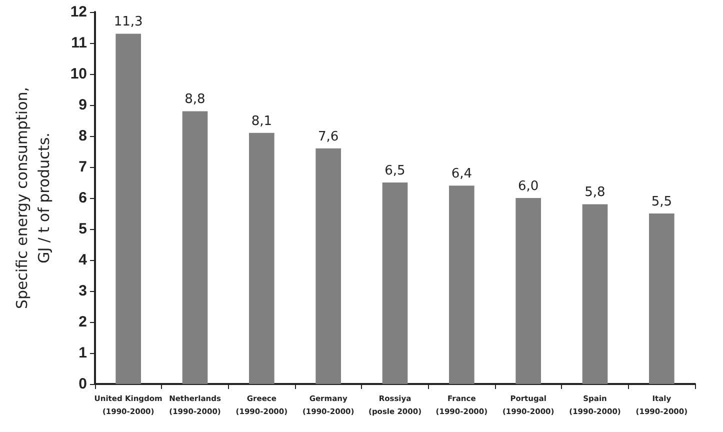 This screenshot has height=432, width=723. What do you see at coordinates (82, 167) in the screenshot?
I see `y-tick-label: 7` at bounding box center [82, 167].